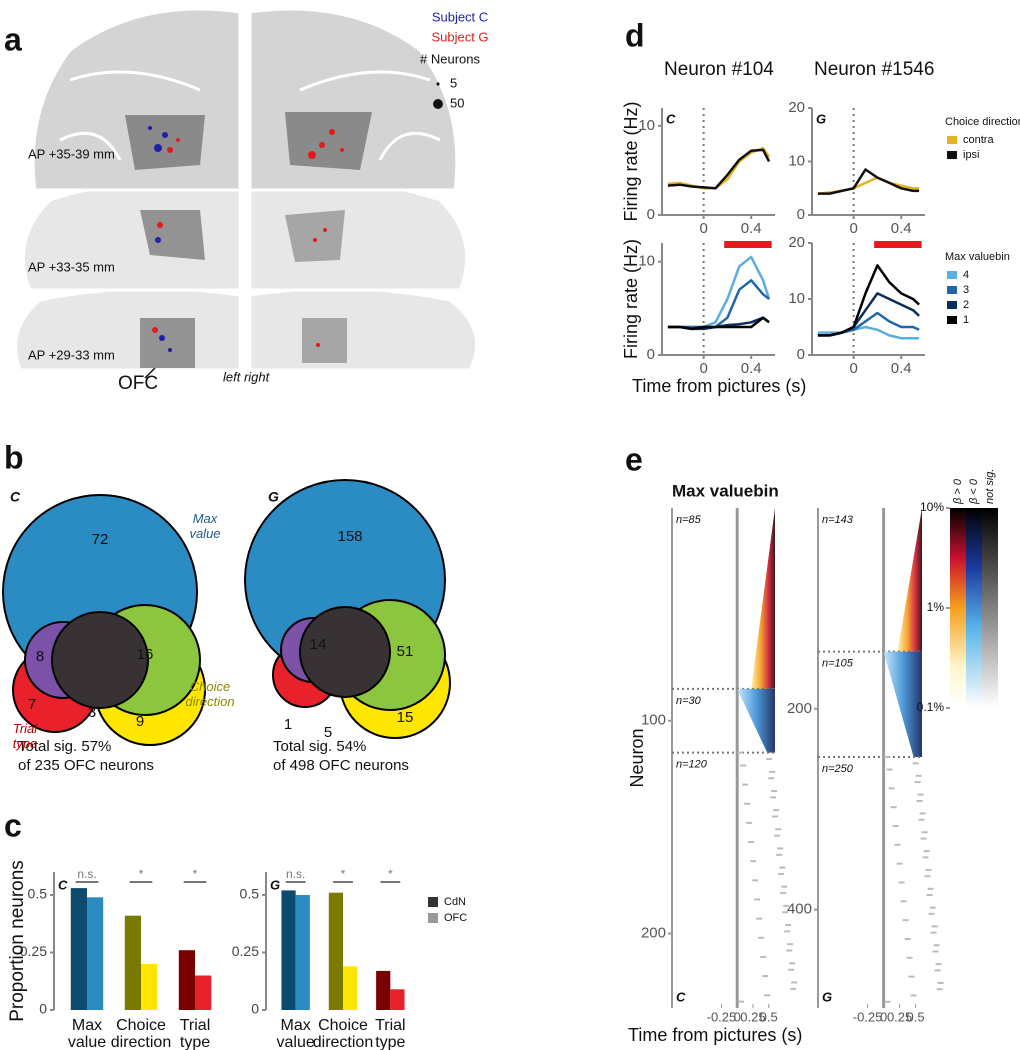  What do you see at coordinates (838, 663) in the screenshot?
I see `group-label: n=105` at bounding box center [838, 663].